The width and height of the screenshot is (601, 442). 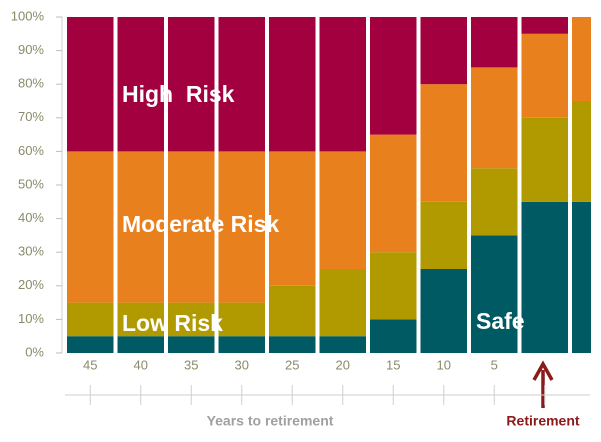 What do you see at coordinates (191, 364) in the screenshot?
I see `x-tick-label: 35` at bounding box center [191, 364].